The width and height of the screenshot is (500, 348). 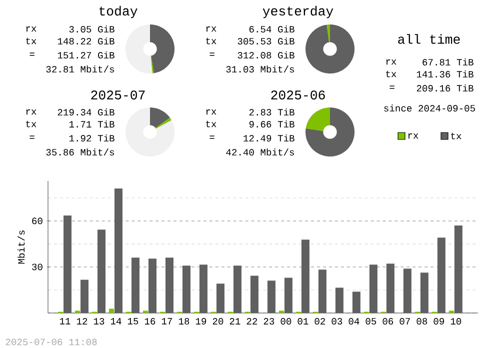 What do you see at coordinates (303, 321) in the screenshot?
I see `x-tick-label: 01` at bounding box center [303, 321].